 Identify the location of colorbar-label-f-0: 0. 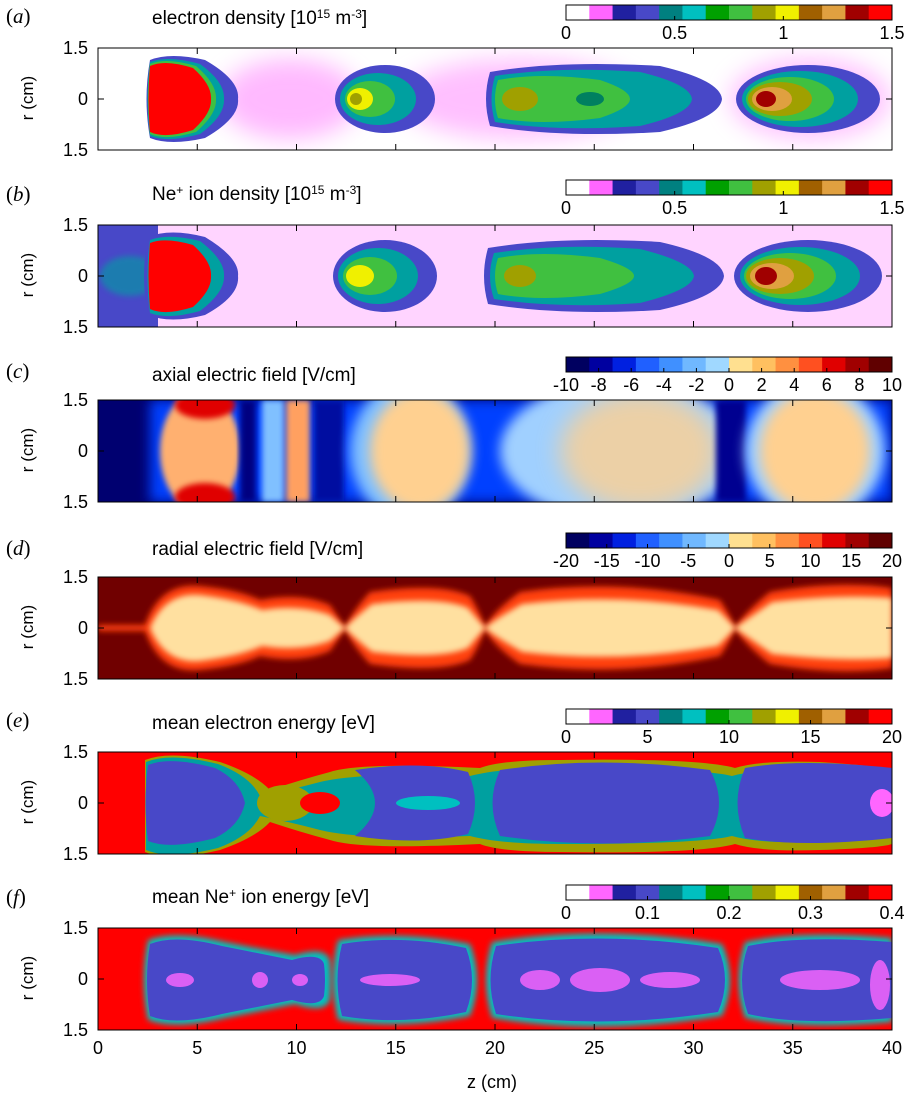
(566, 913).